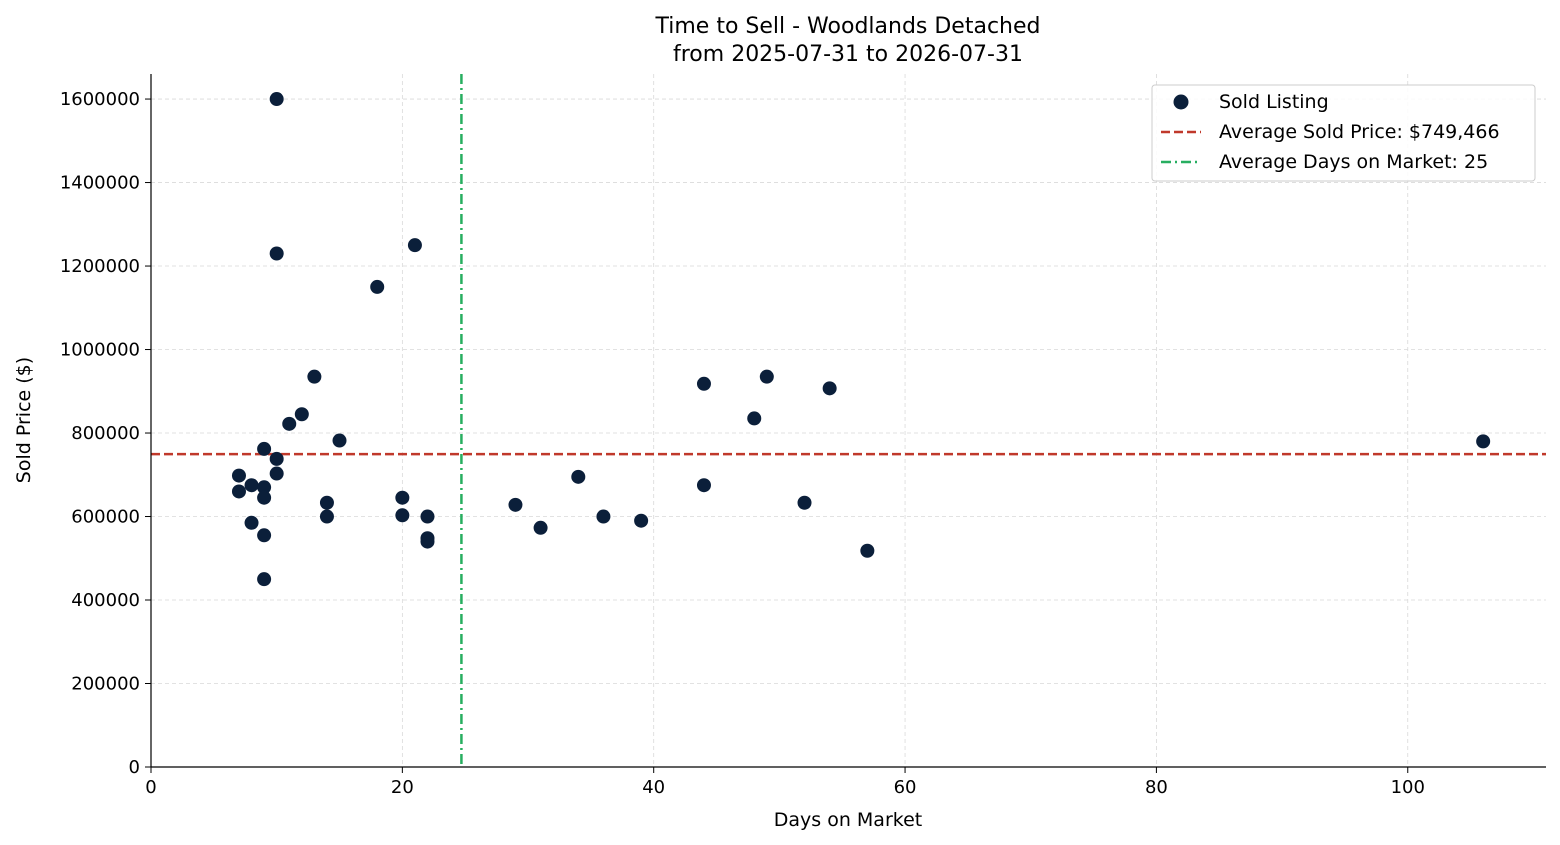  Describe the element at coordinates (1408, 787) in the screenshot. I see `x-tick-label: 100` at that location.